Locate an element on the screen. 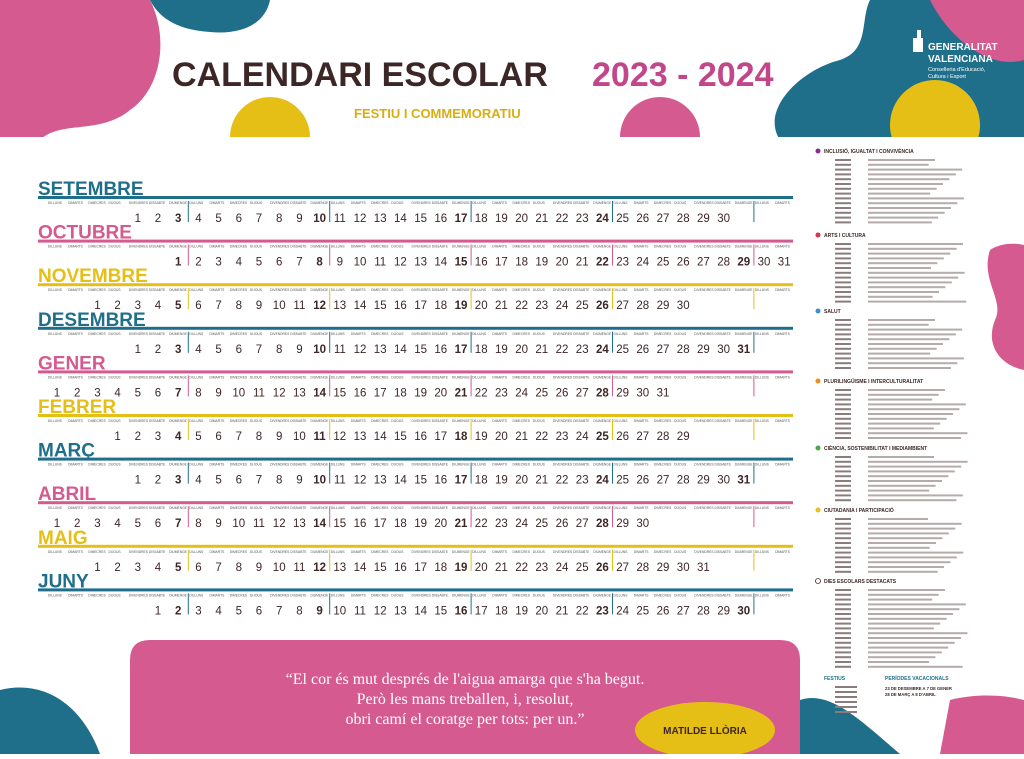 This screenshot has height=759, width=1024. day-number: 9 is located at coordinates (259, 568).